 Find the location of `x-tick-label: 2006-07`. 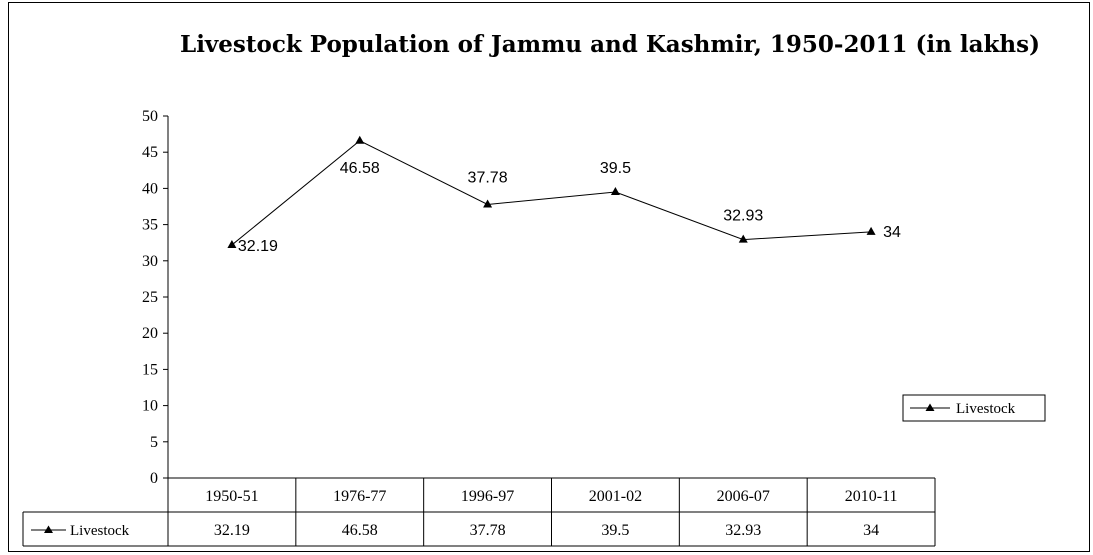

x-tick-label: 2006-07 is located at coordinates (743, 496).